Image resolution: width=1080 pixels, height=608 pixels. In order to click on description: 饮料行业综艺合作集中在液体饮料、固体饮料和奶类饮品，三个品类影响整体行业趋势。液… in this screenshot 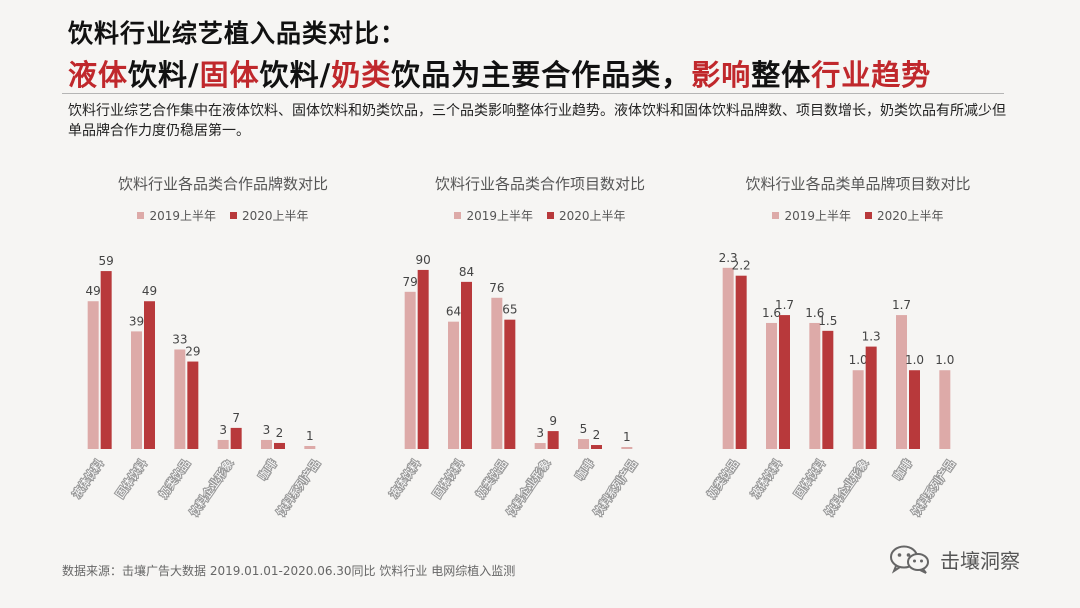, I will do `click(537, 121)`.